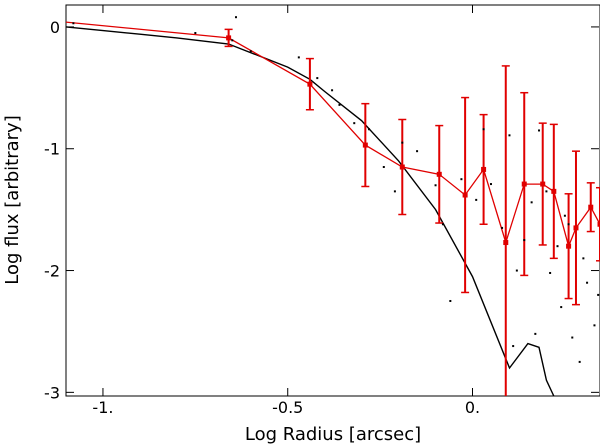 The image size is (600, 445). What do you see at coordinates (472, 407) in the screenshot?
I see `x-tick-label: 0.` at bounding box center [472, 407].